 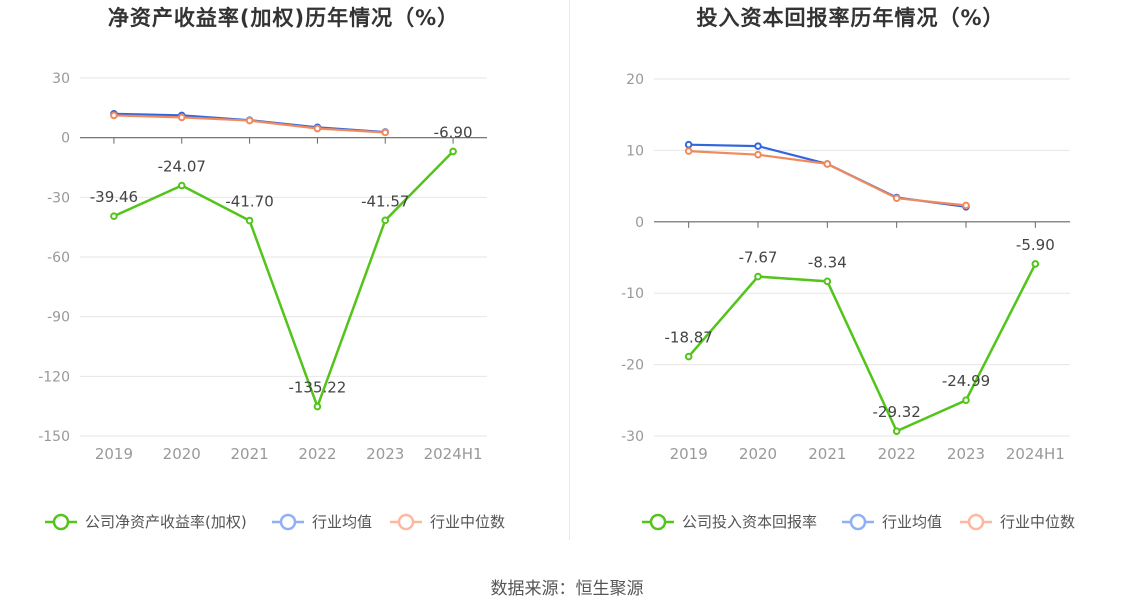 What do you see at coordinates (827, 262) in the screenshot?
I see `data-label: -8.34` at bounding box center [827, 262].